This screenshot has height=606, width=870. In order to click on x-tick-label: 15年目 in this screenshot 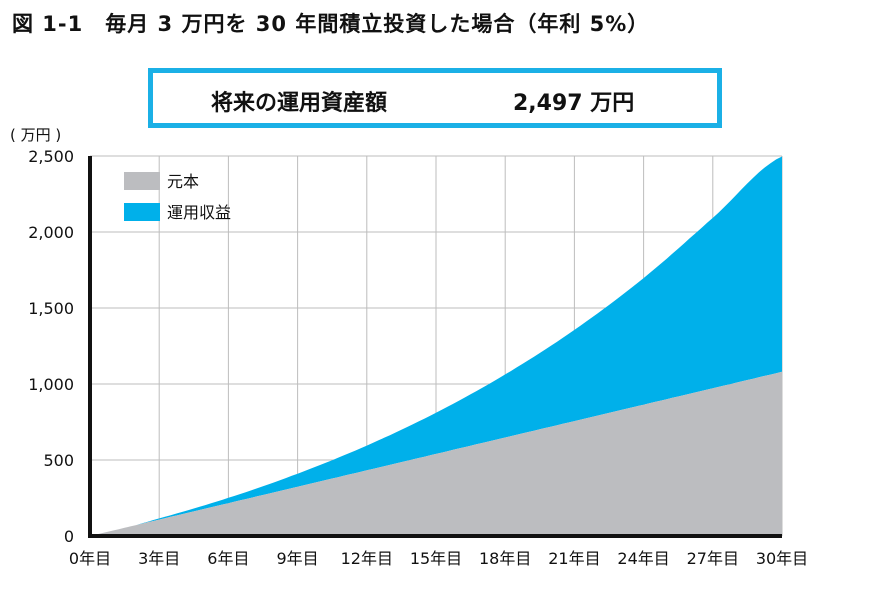, I will do `click(436, 558)`.